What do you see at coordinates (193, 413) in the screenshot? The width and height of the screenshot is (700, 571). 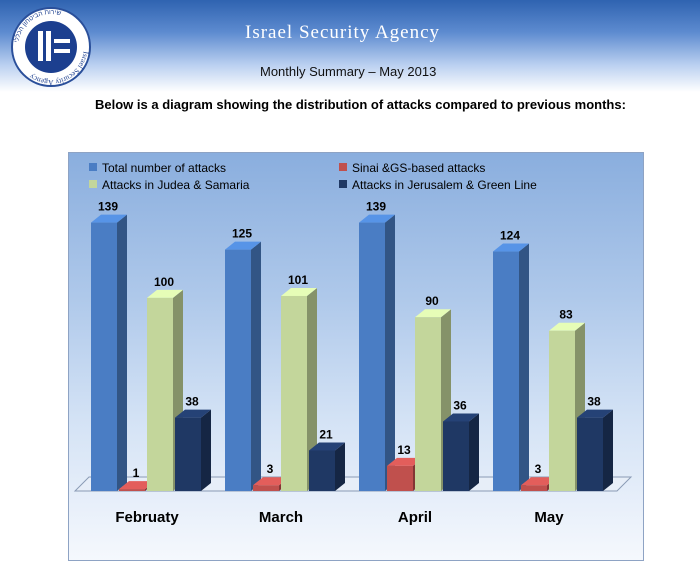 I see `bar-februaty-attacks-in-jerusalem-green-line-top` at bounding box center [193, 413].